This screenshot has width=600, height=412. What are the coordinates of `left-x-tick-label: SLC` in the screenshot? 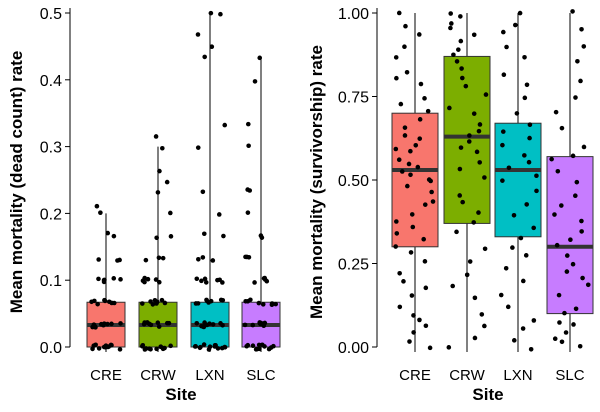 It's located at (260, 375).